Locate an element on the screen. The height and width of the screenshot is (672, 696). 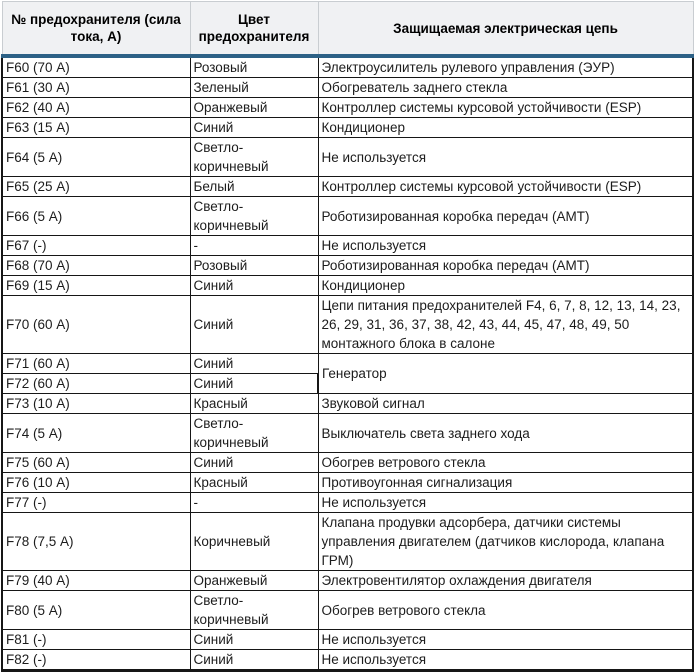
table-row: F63 (15 А) Синий Кондиционер is located at coordinates (347, 127).